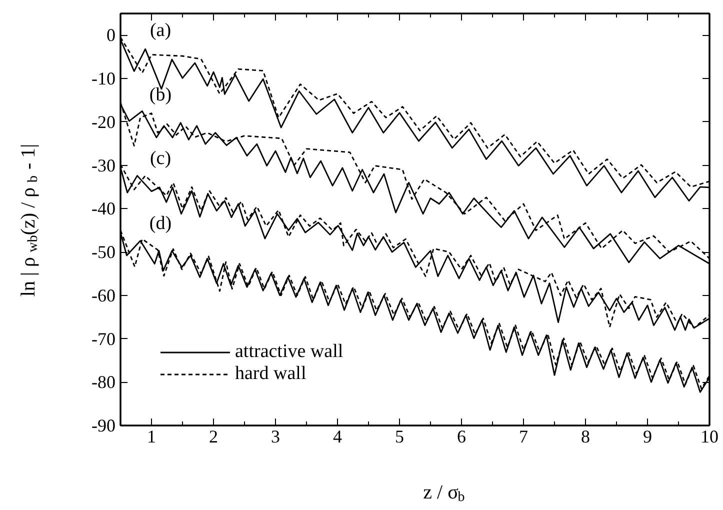 This screenshot has width=723, height=510. What do you see at coordinates (104, 338) in the screenshot?
I see `y-tick-label: -70` at bounding box center [104, 338].